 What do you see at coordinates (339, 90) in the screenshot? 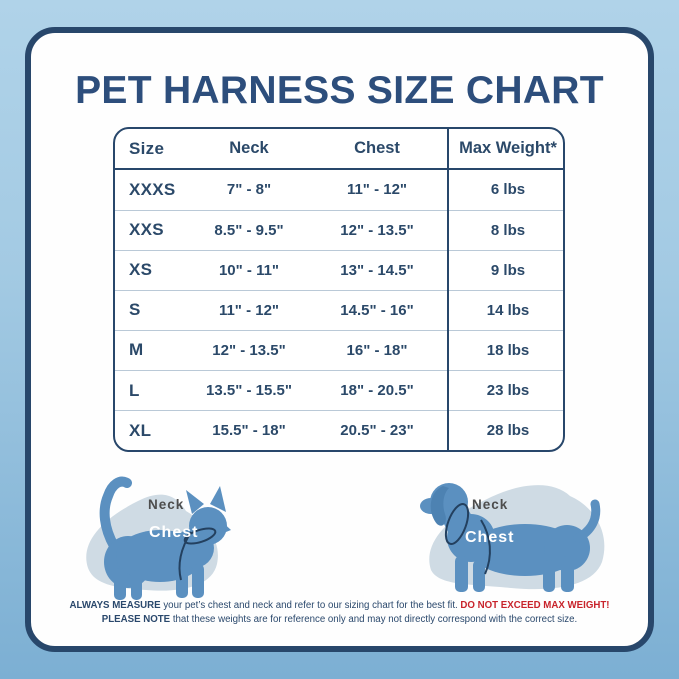
I see `page-title: PET HARNESS SIZE CHART` at bounding box center [339, 90].